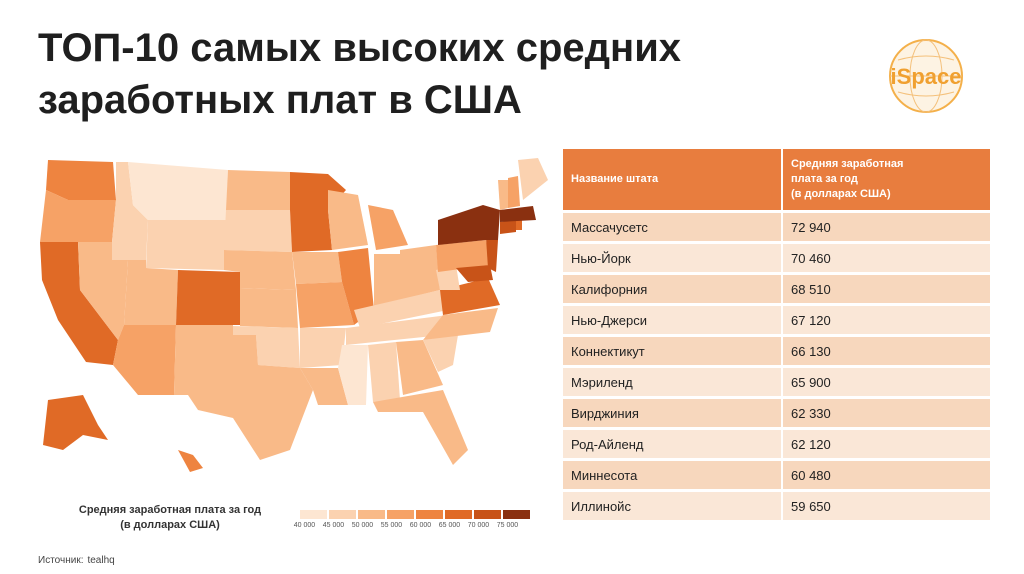 This screenshot has width=1024, height=574. I want to click on legend-tick-label: 75 000, so click(507, 525).